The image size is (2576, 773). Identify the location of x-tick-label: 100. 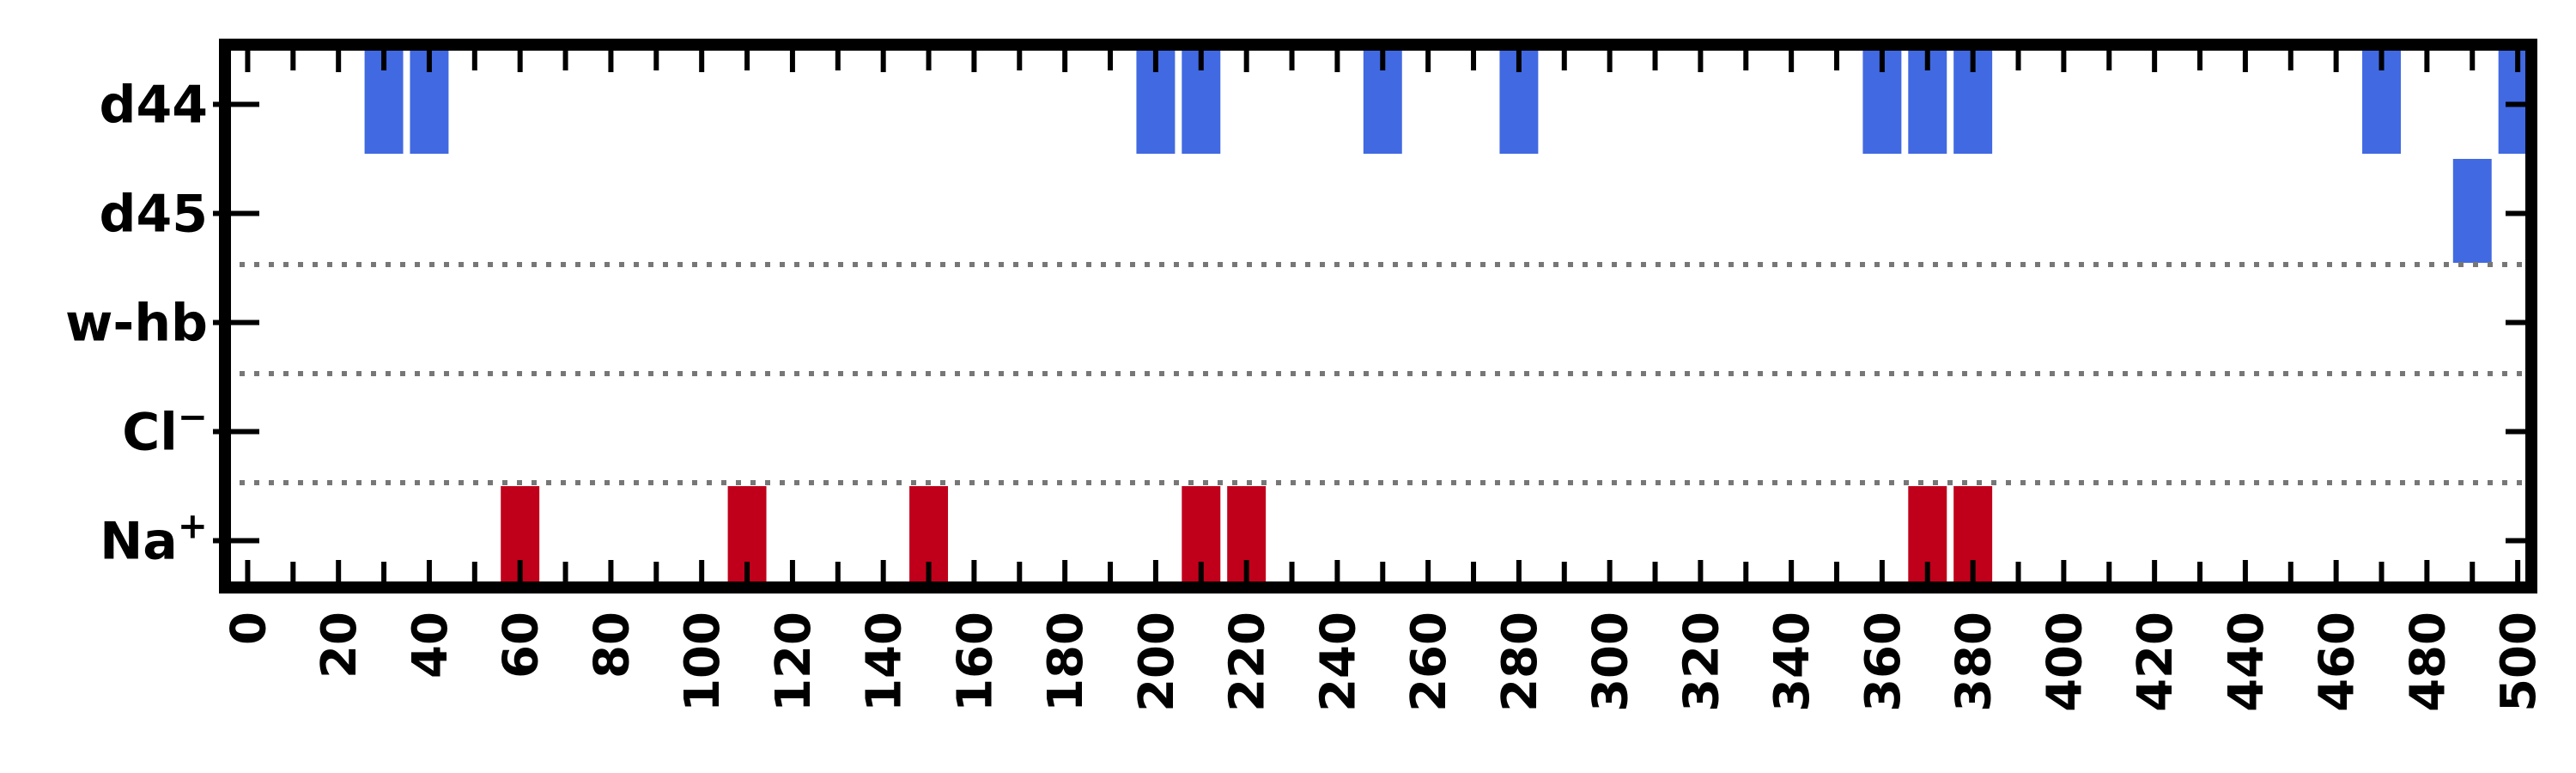
(703, 662).